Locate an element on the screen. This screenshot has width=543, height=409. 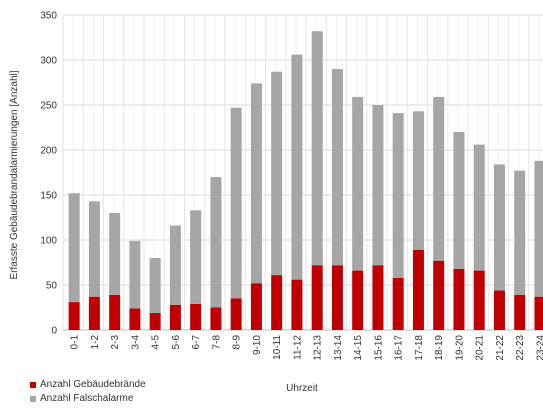
y-tick-label: 100 is located at coordinates (48, 241).